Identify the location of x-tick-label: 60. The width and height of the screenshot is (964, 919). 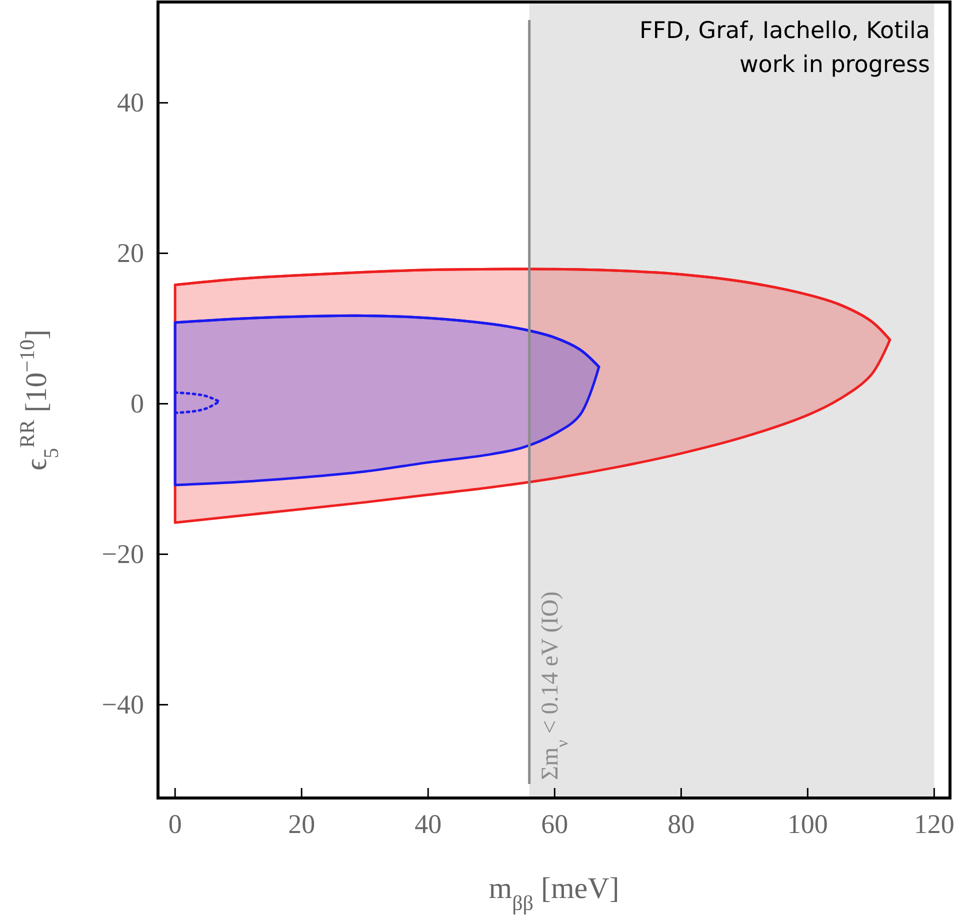
(554, 824).